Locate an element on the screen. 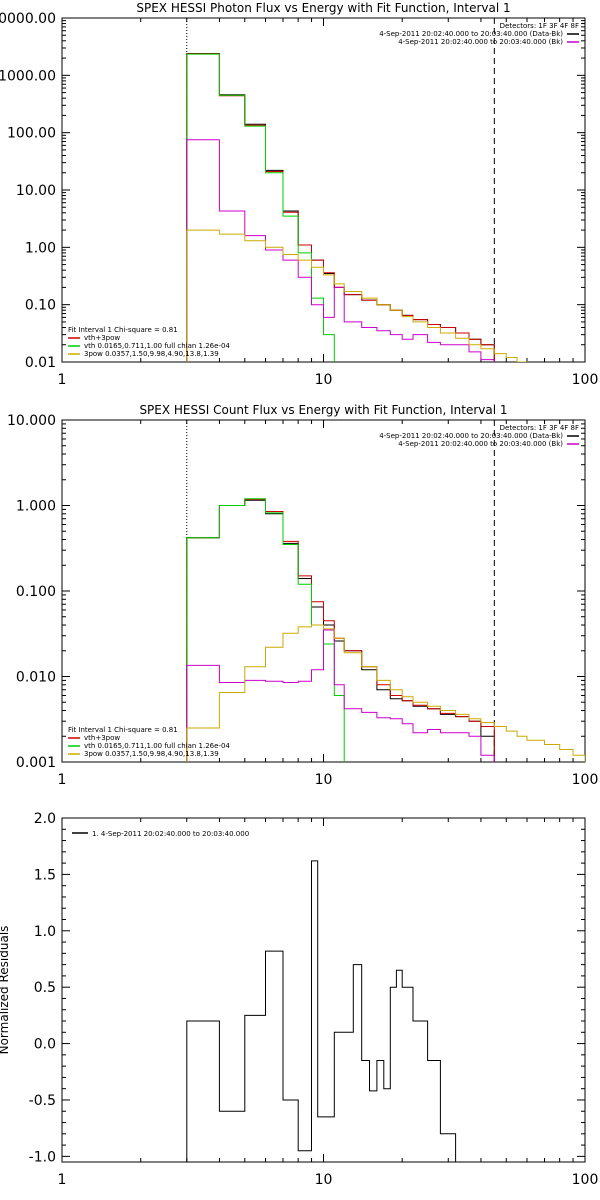 This screenshot has width=600, height=1200. y-tick-label: 10000.00 is located at coordinates (28, 19).